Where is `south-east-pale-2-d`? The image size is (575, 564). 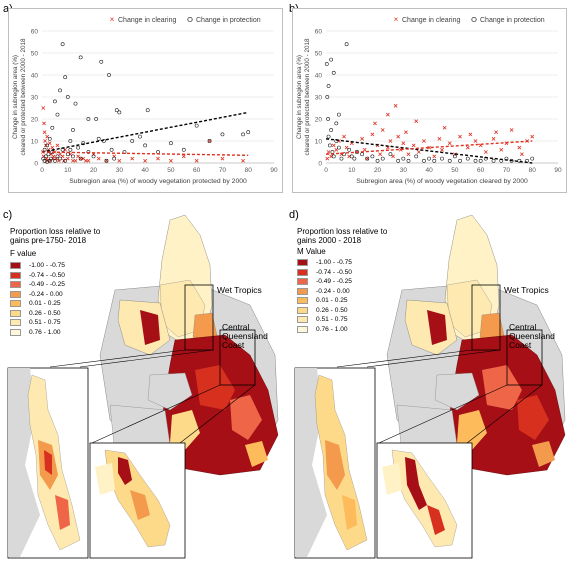 south-east-pale-2-d is located at coordinates (543, 454).